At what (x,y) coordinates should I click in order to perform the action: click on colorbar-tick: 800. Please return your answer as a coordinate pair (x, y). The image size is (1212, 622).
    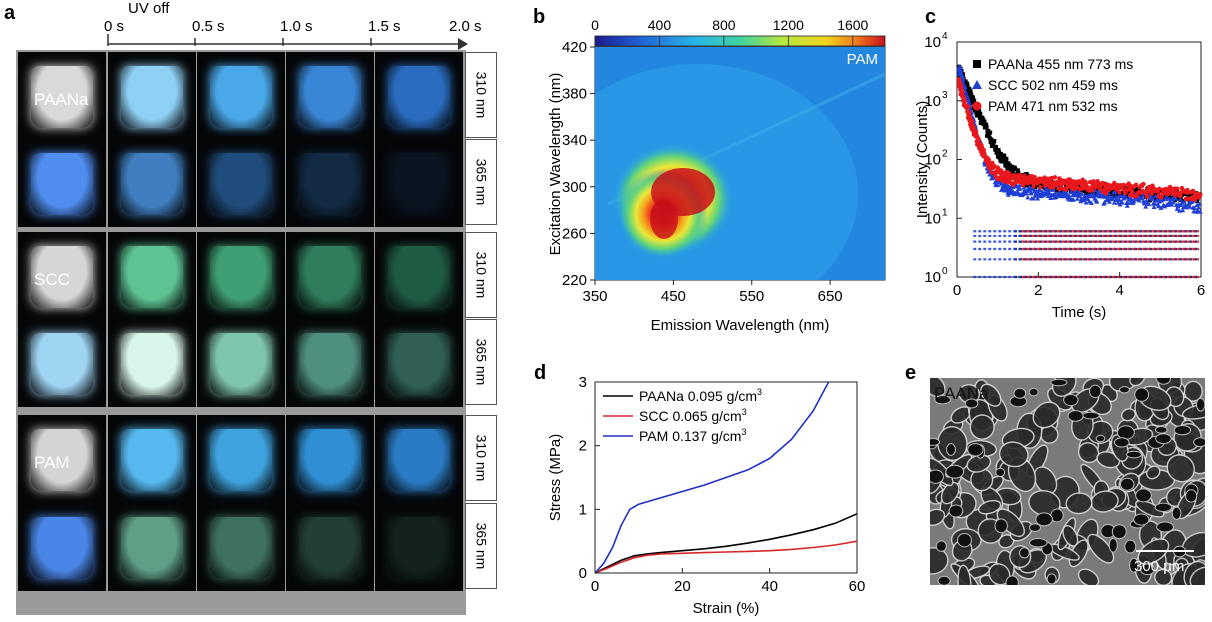
    Looking at the image, I should click on (724, 25).